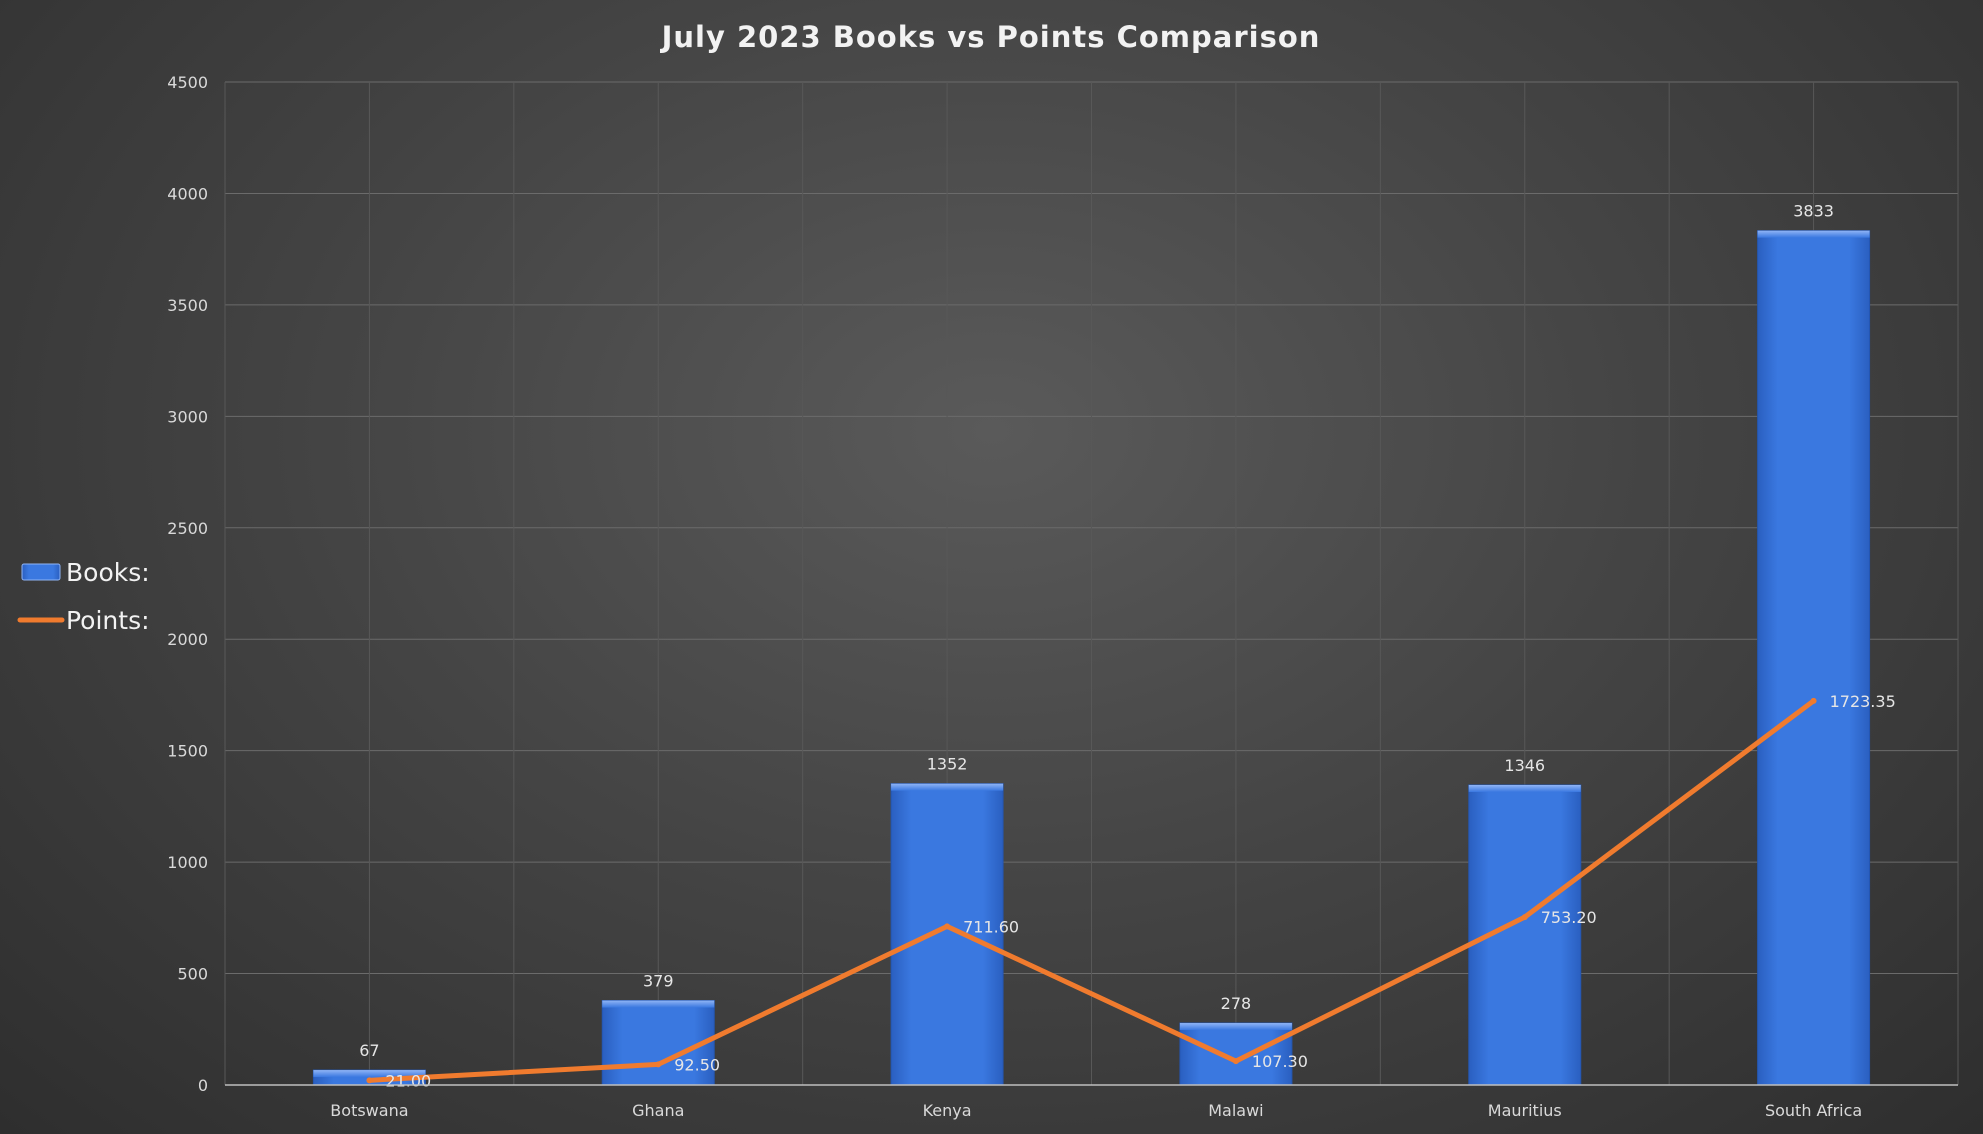 The height and width of the screenshot is (1134, 1983). I want to click on bar-data-label: 1352, so click(947, 764).